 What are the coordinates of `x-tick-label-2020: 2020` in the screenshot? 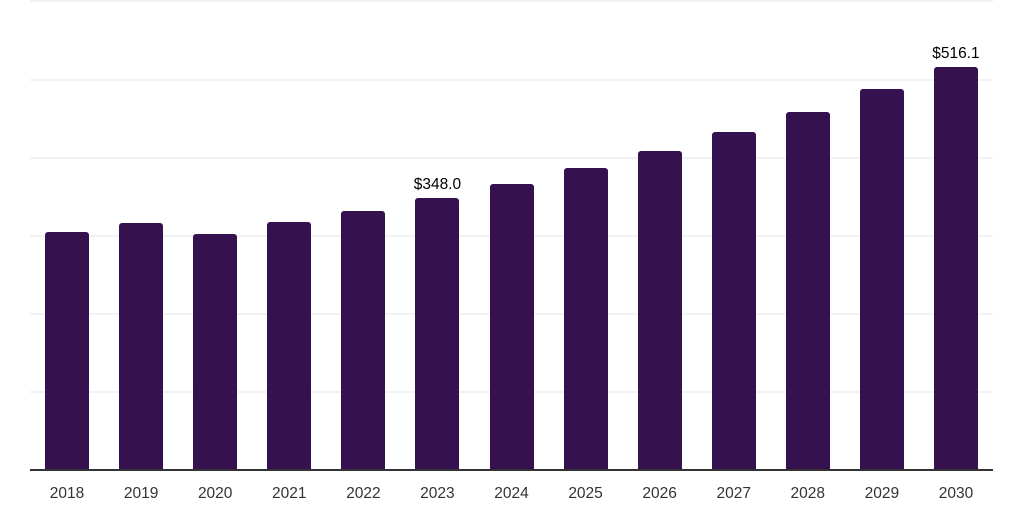 It's located at (215, 493).